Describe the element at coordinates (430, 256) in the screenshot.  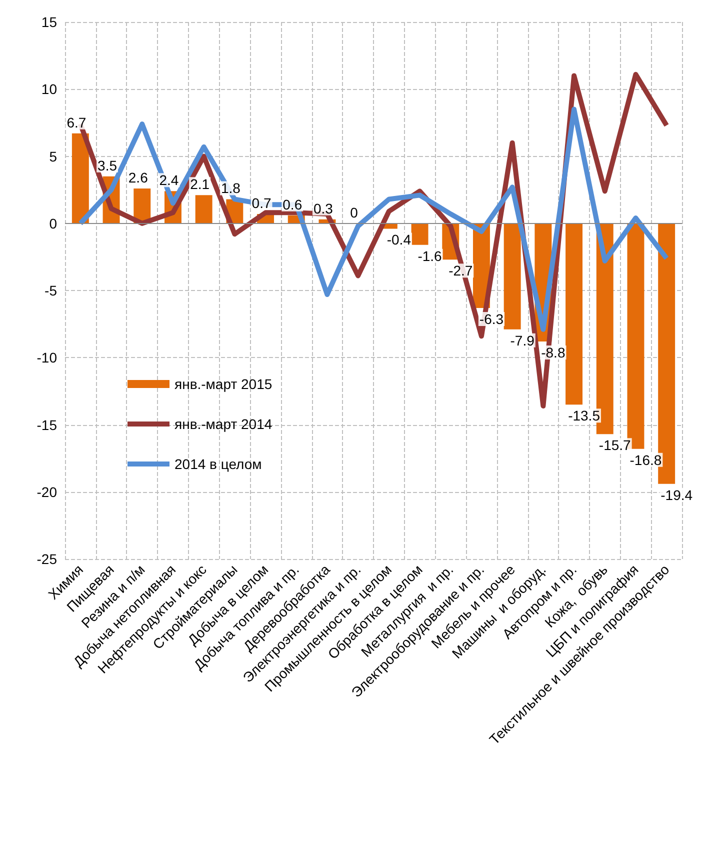
I see `data-label: -1.6` at that location.